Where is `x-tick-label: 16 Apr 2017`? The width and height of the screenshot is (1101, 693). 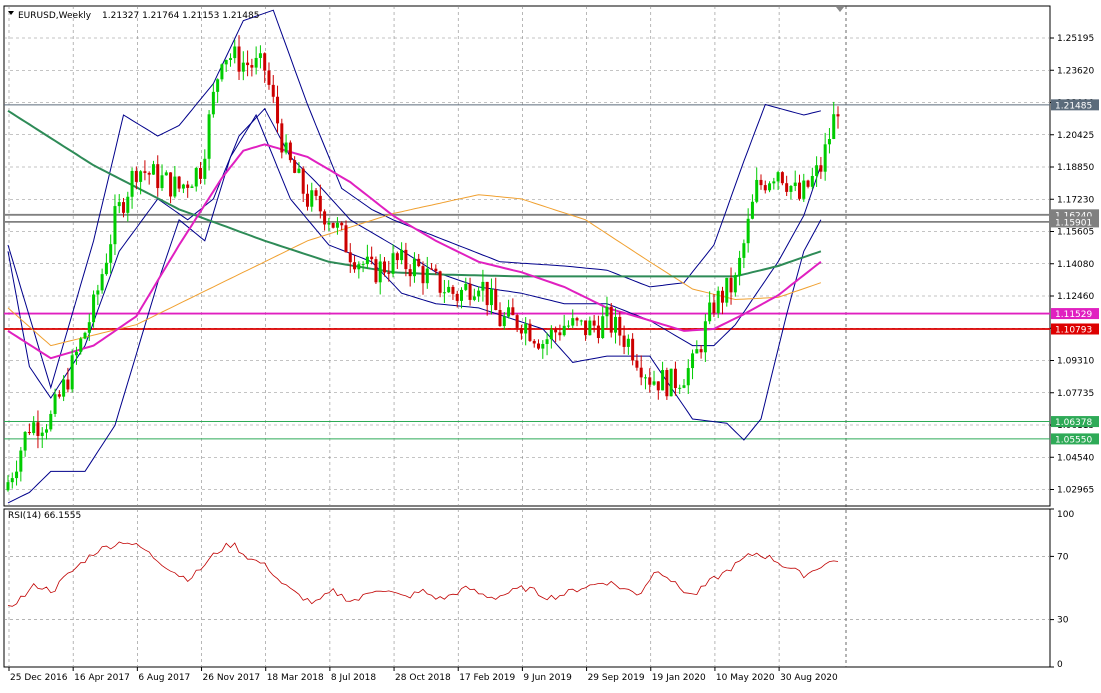
x-tick-label: 16 Apr 2017 is located at coordinates (102, 678).